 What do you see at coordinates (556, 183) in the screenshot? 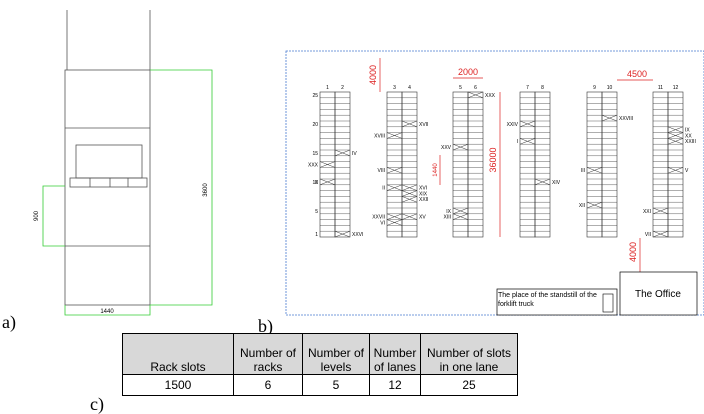
I see `slot-label: XIV` at bounding box center [556, 183].